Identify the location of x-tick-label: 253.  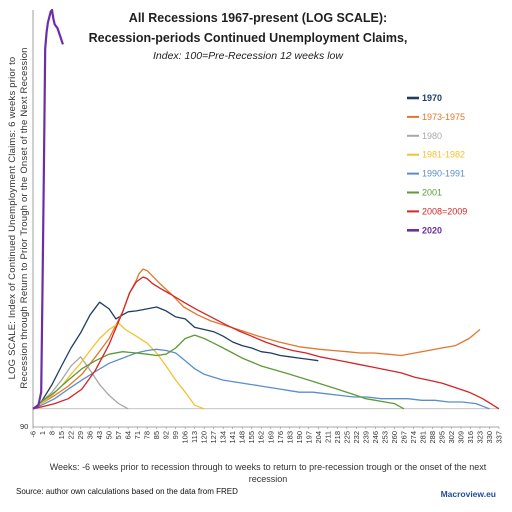
(384, 437).